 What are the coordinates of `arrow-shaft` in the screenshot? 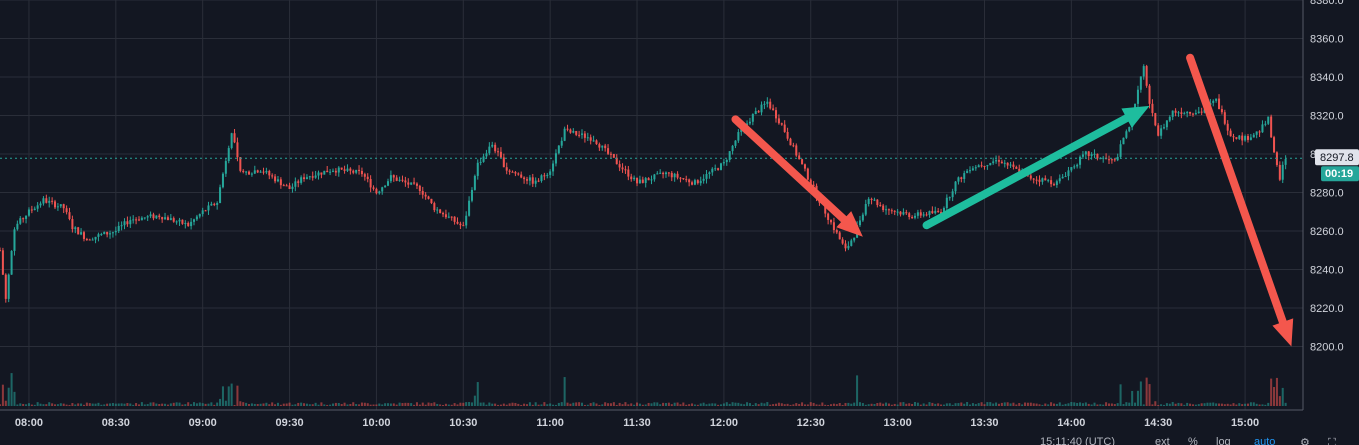 It's located at (1026, 172).